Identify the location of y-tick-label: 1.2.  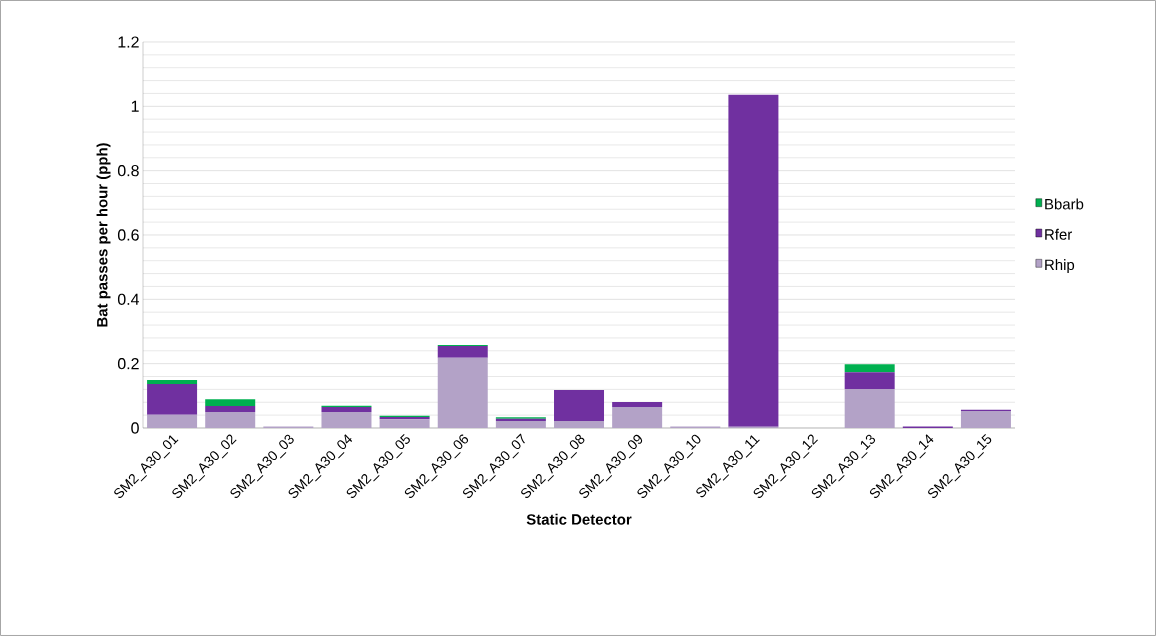
(128, 42).